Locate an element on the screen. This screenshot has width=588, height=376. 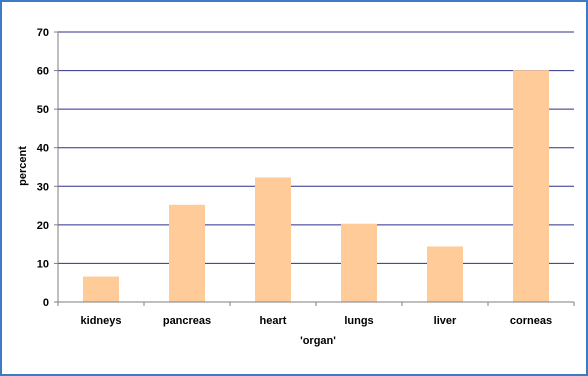
y-tick-label: 20 is located at coordinates (43, 226).